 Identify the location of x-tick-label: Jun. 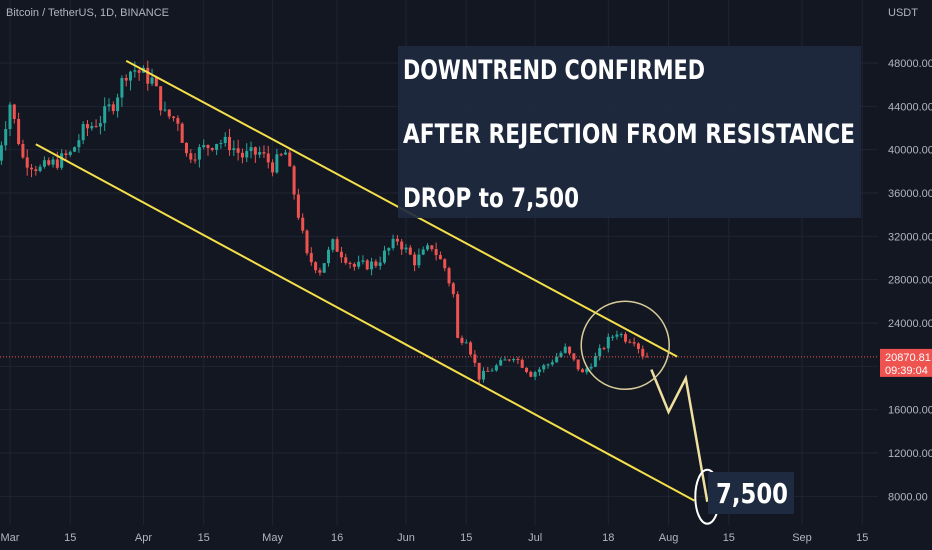
(406, 538).